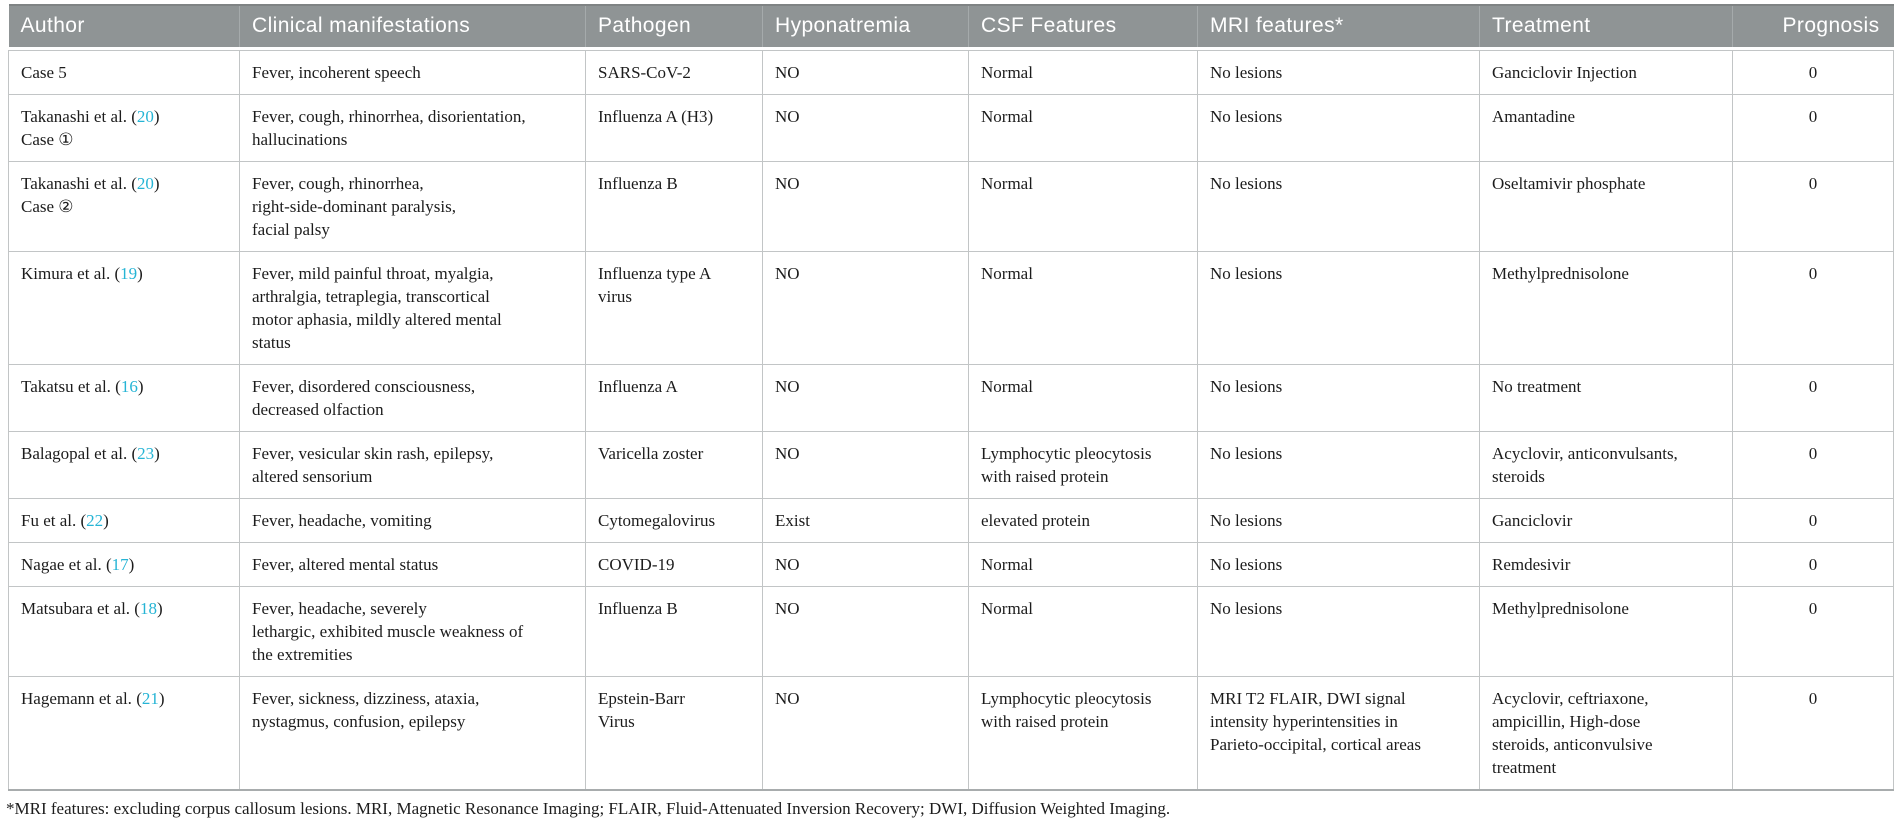  I want to click on header-gap, so click(951, 49).